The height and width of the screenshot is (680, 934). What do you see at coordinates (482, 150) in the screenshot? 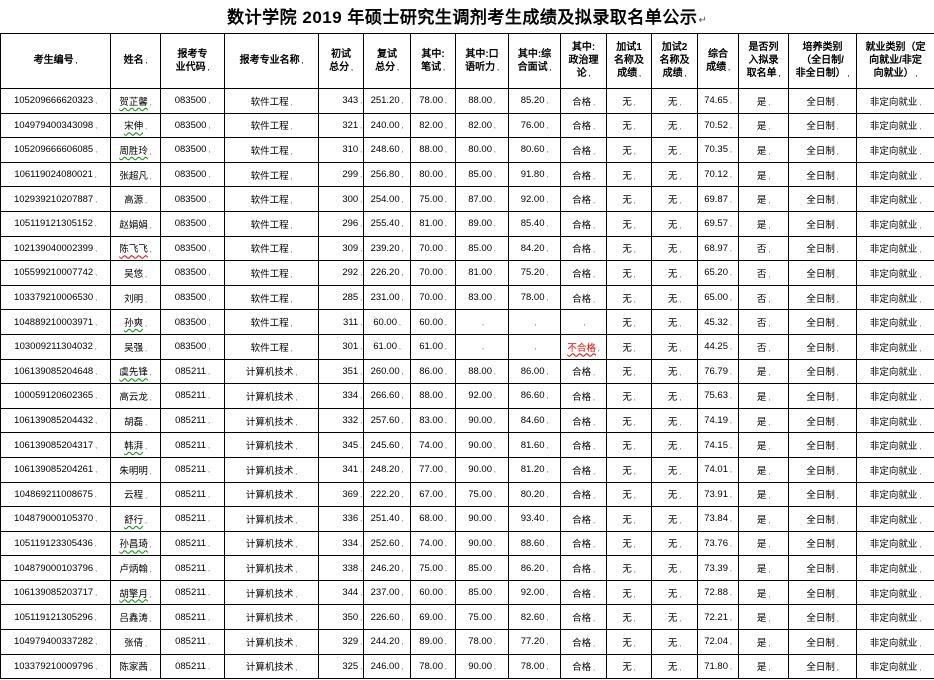
I see `cell-oral-listening: 80.00,` at bounding box center [482, 150].